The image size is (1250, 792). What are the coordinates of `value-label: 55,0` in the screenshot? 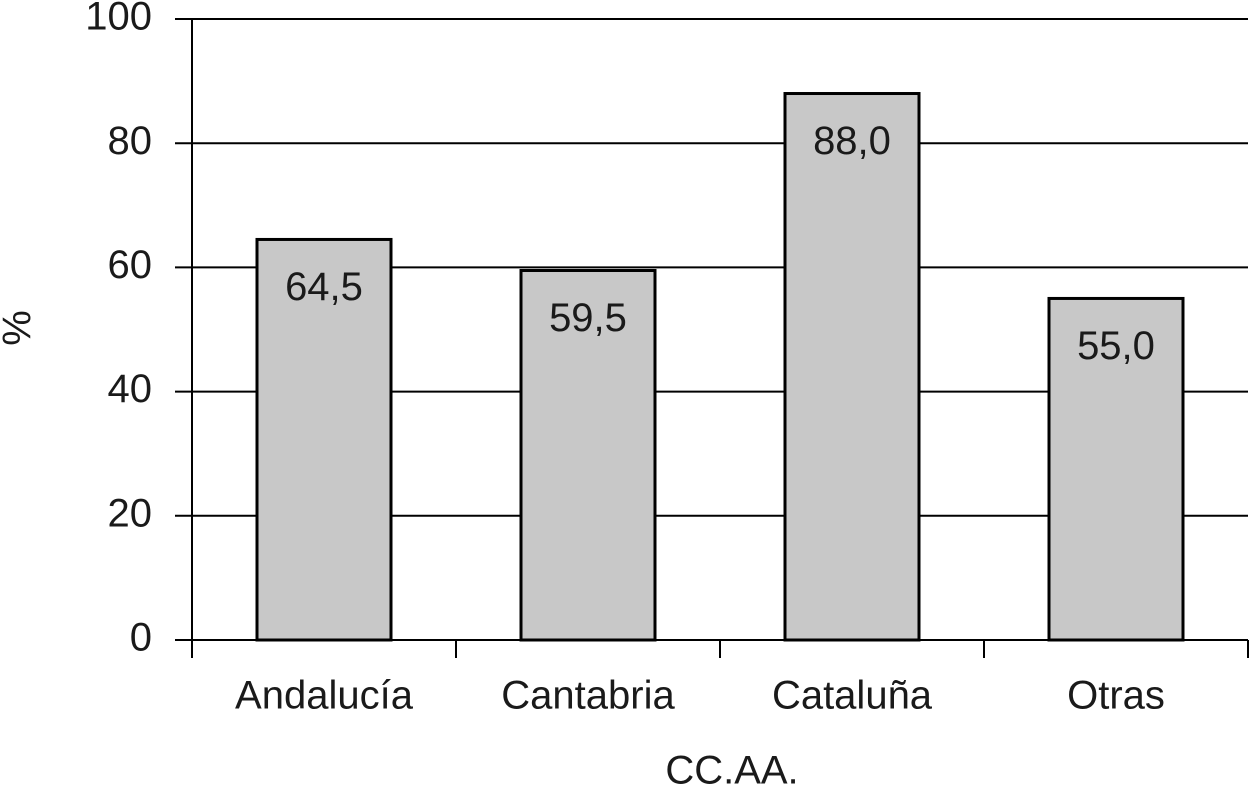 It's located at (1116, 346).